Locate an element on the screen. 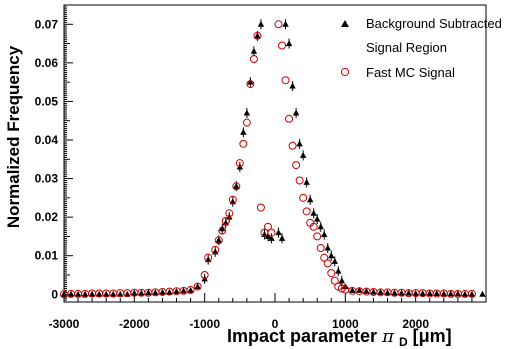 The width and height of the screenshot is (531, 349). y-axis-title: Normalized Frequency is located at coordinates (13, 136).